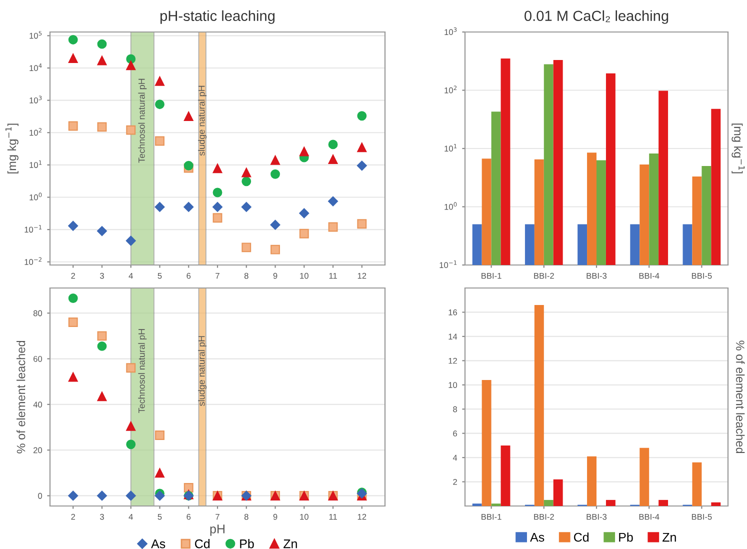 This screenshot has height=549, width=747. I want to click on y-tick-label: 0, so click(40, 495).